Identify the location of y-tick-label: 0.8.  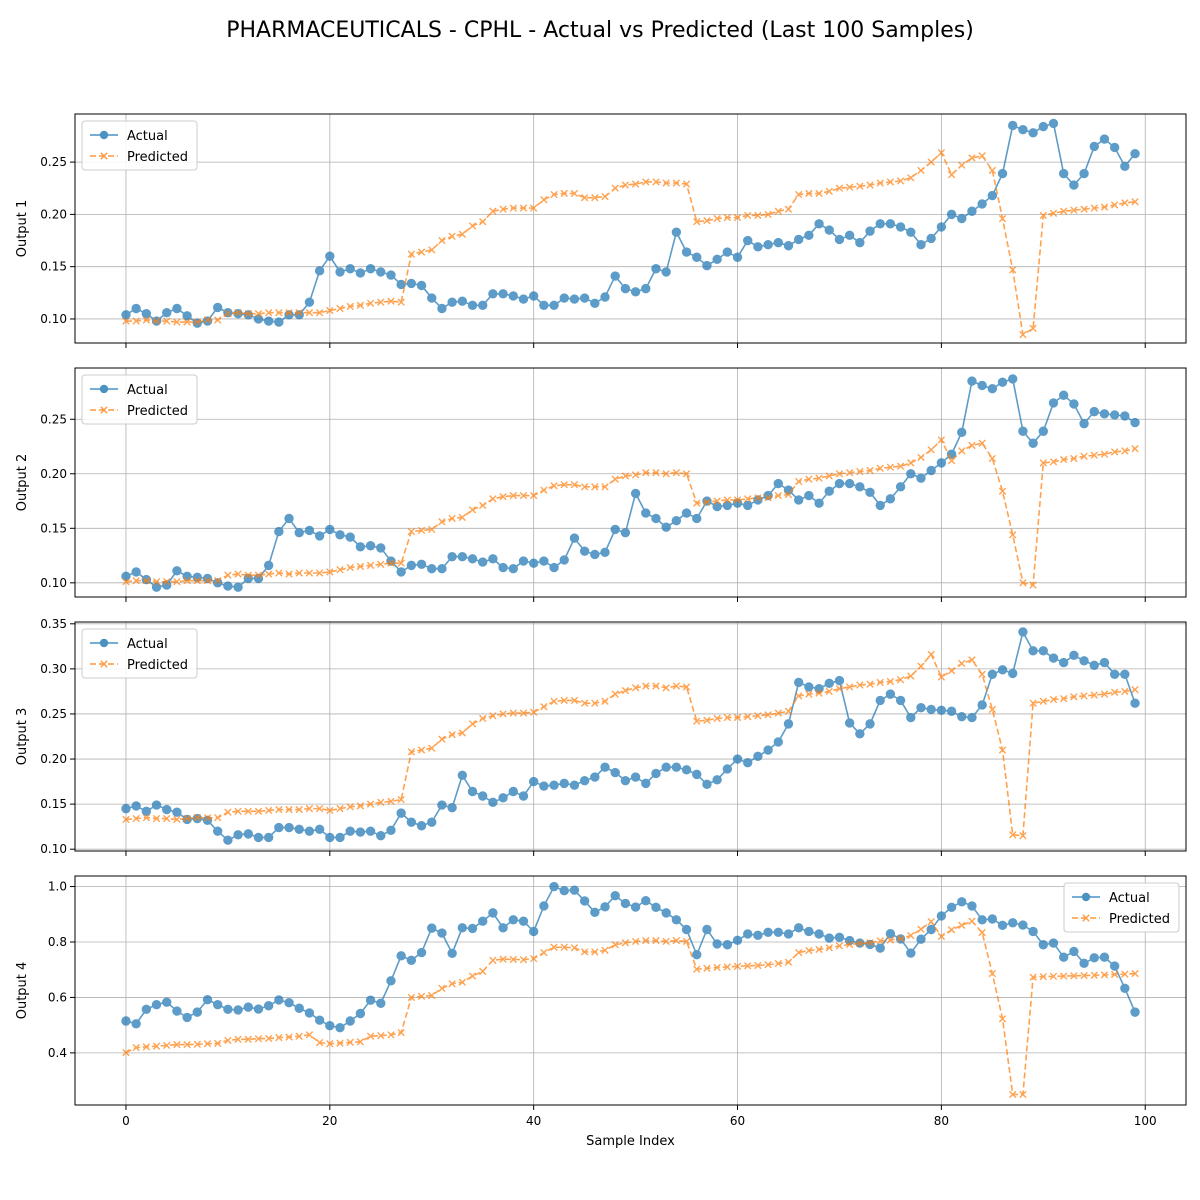
(57, 942).